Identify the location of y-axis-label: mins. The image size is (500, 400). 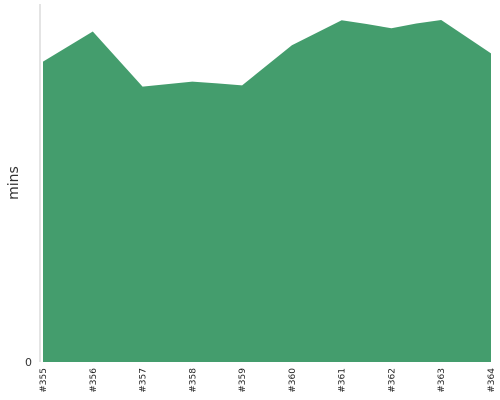
(14, 183).